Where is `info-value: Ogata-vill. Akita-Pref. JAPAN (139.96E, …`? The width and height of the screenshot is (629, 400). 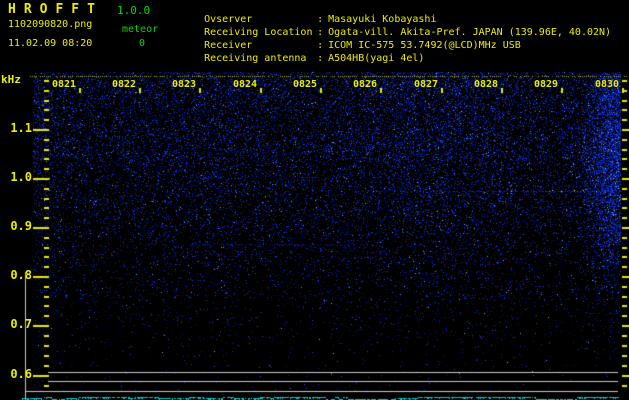 info-value: Ogata-vill. Akita-Pref. JAPAN (139.96E, … is located at coordinates (470, 32).